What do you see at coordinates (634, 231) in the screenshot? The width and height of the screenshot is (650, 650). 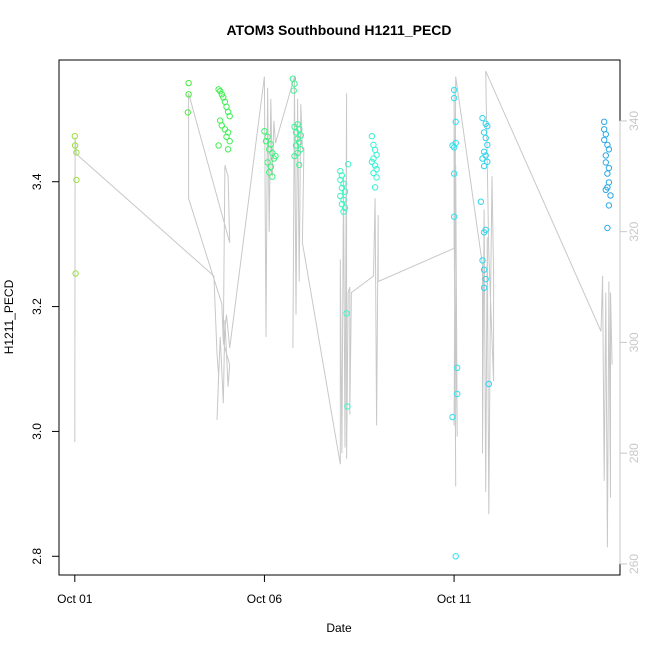 I see `y2-tick-label: 320` at bounding box center [634, 231].